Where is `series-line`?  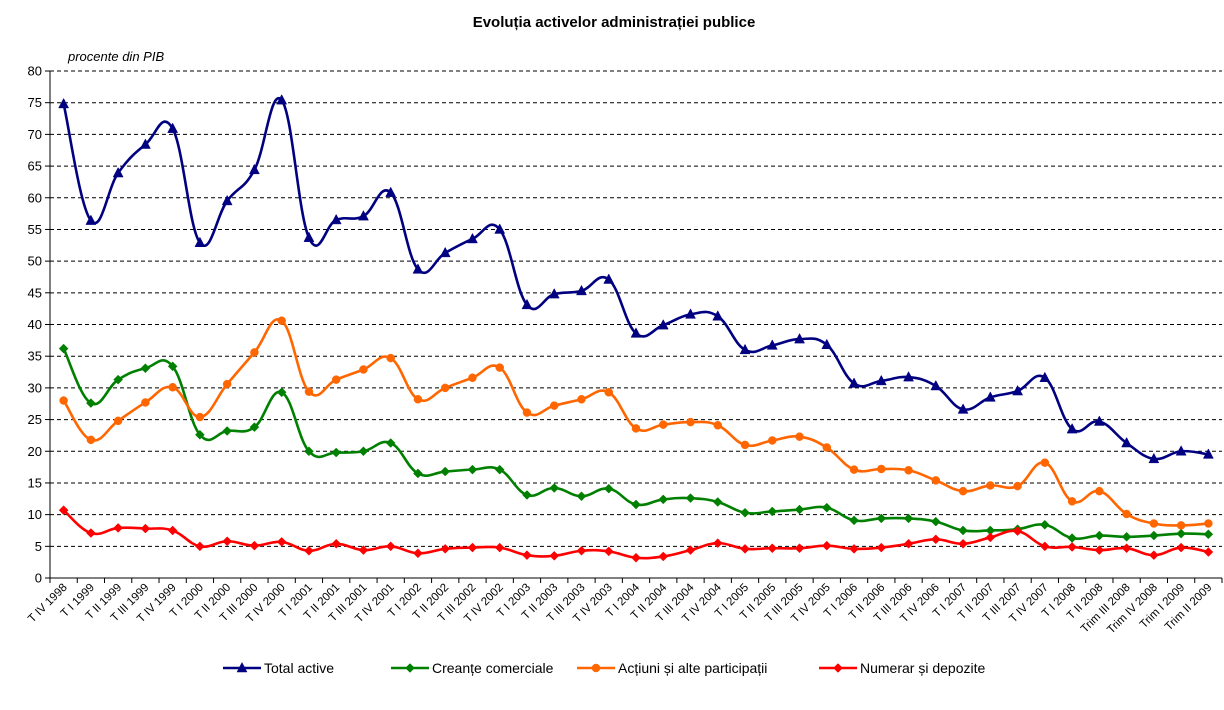
series-line is located at coordinates (635, 534).